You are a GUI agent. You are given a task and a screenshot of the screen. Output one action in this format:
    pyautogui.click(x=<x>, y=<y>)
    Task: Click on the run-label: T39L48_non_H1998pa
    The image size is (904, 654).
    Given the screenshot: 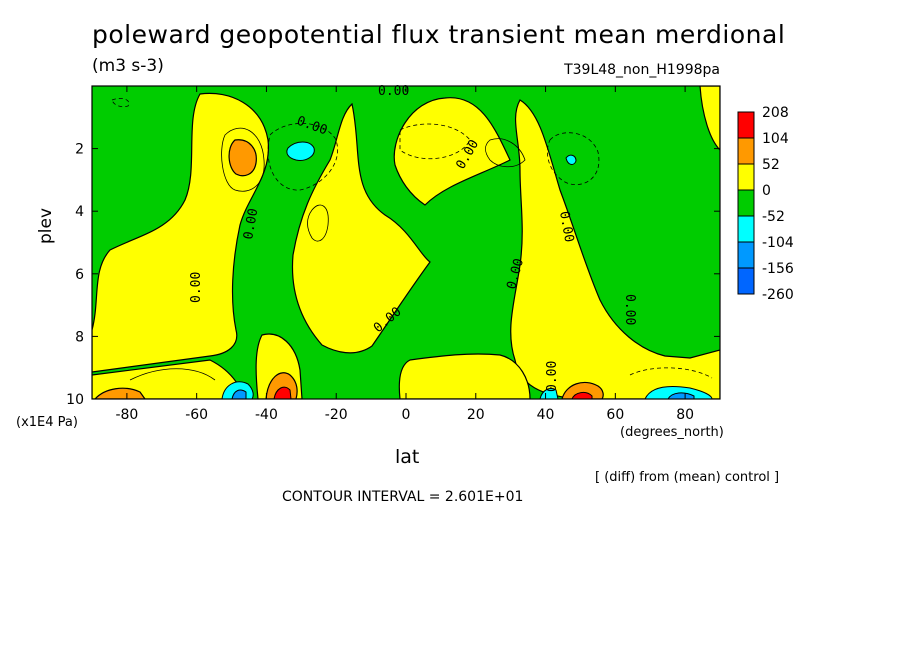 What is the action you would take?
    pyautogui.click(x=642, y=70)
    